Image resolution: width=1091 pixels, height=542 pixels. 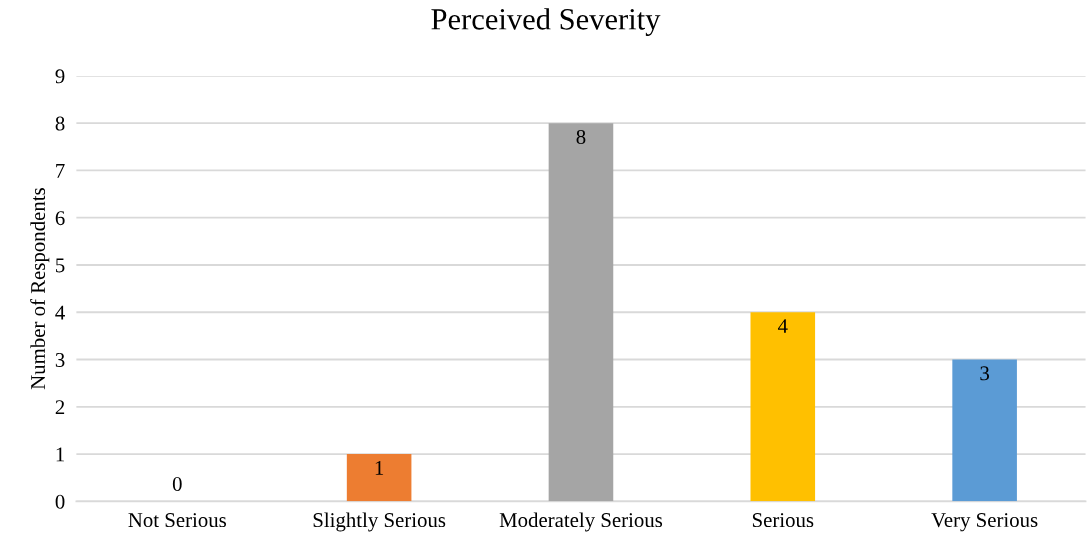 What do you see at coordinates (60, 123) in the screenshot?
I see `y-tick-label: 8` at bounding box center [60, 123].